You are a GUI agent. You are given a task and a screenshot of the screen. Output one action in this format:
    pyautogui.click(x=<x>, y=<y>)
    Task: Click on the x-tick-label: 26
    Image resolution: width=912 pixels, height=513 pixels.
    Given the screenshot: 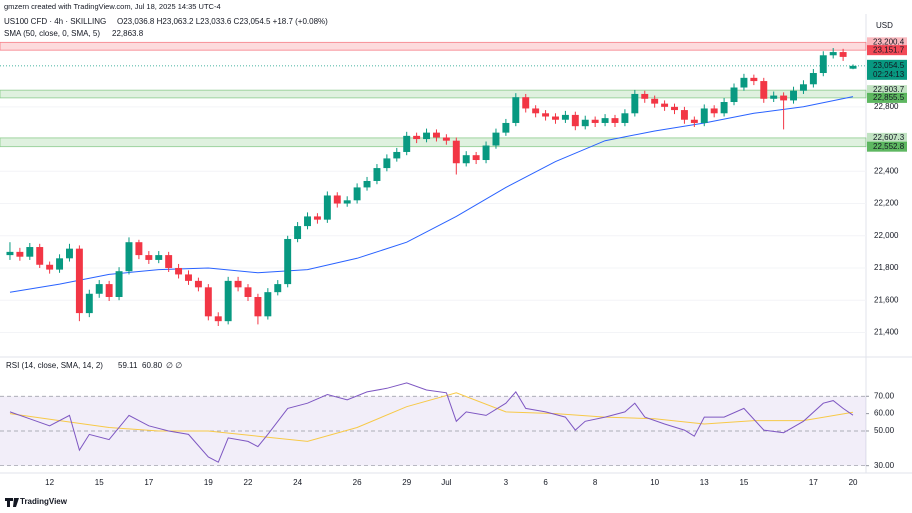 What is the action you would take?
    pyautogui.click(x=357, y=482)
    